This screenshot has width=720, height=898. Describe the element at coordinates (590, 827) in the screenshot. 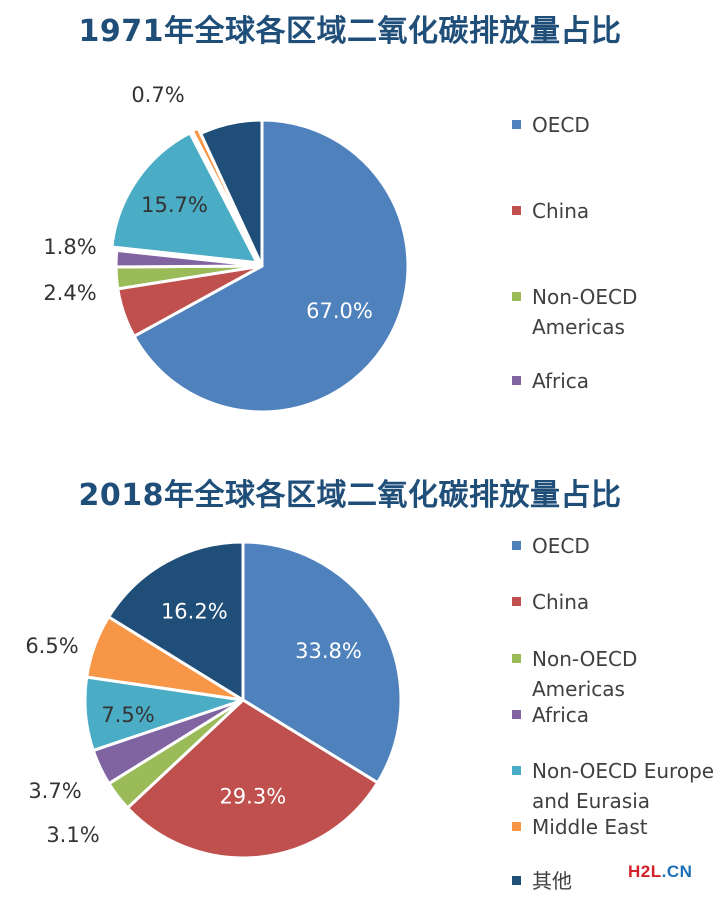

I see `legend-label: Middle East` at that location.